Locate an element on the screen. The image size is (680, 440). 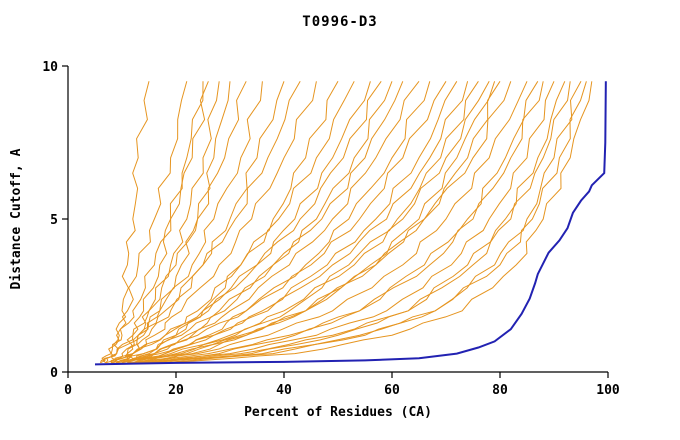
x-tick-label: 0 is located at coordinates (68, 390).